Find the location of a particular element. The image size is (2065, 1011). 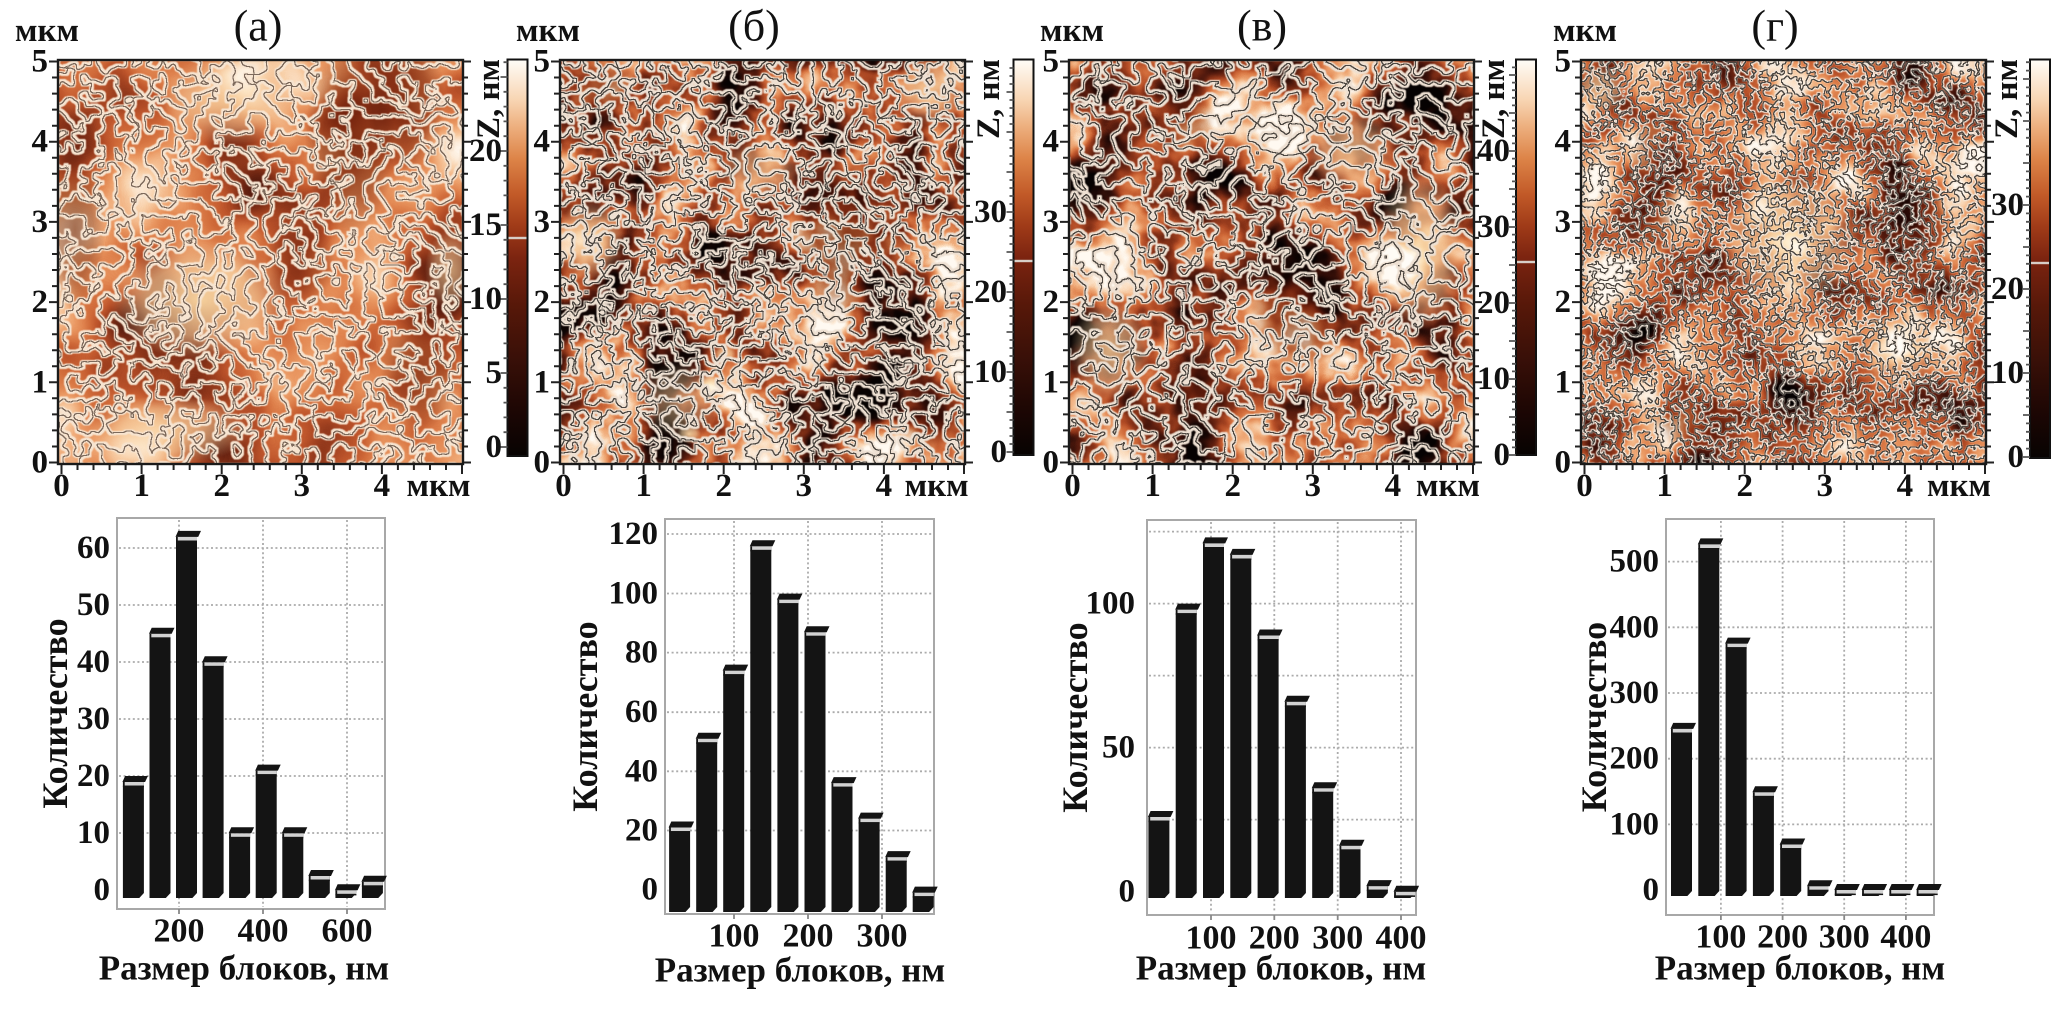

svg-text: (а) is located at coordinates (258, 26).